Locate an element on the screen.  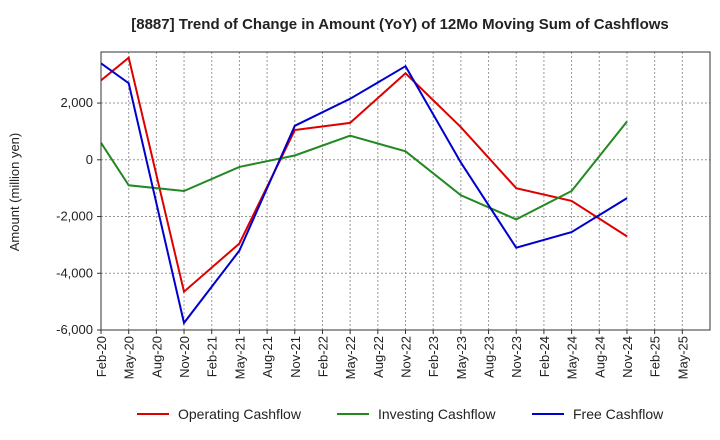
x-tick-label: Feb-23 is located at coordinates (433, 356).